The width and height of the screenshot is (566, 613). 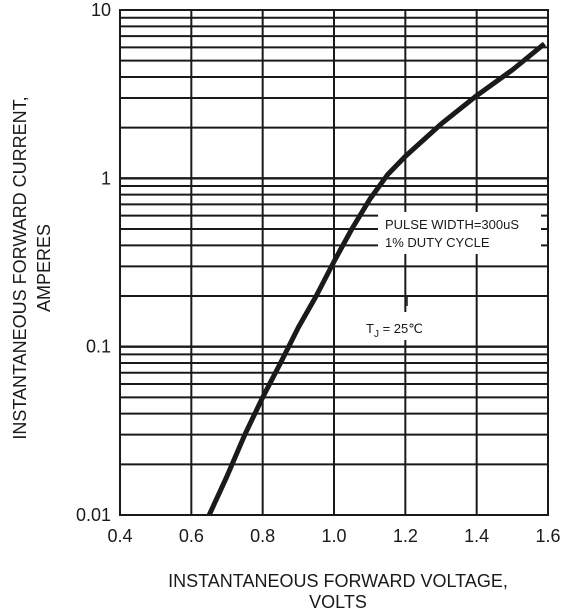 I want to click on y-axis-title-line-2: AMPERES, so click(x=44, y=268).